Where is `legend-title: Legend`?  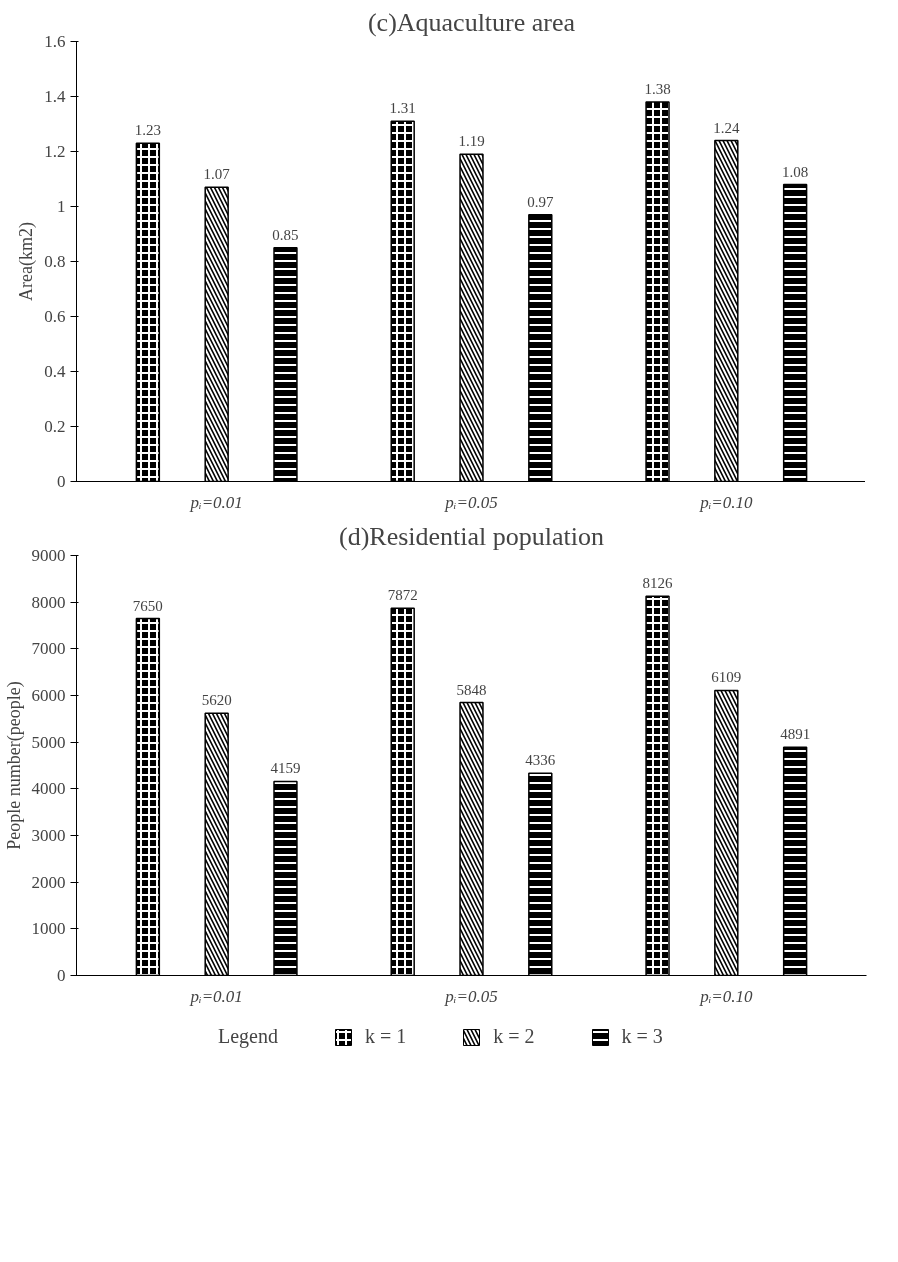
legend-title: Legend is located at coordinates (248, 1036).